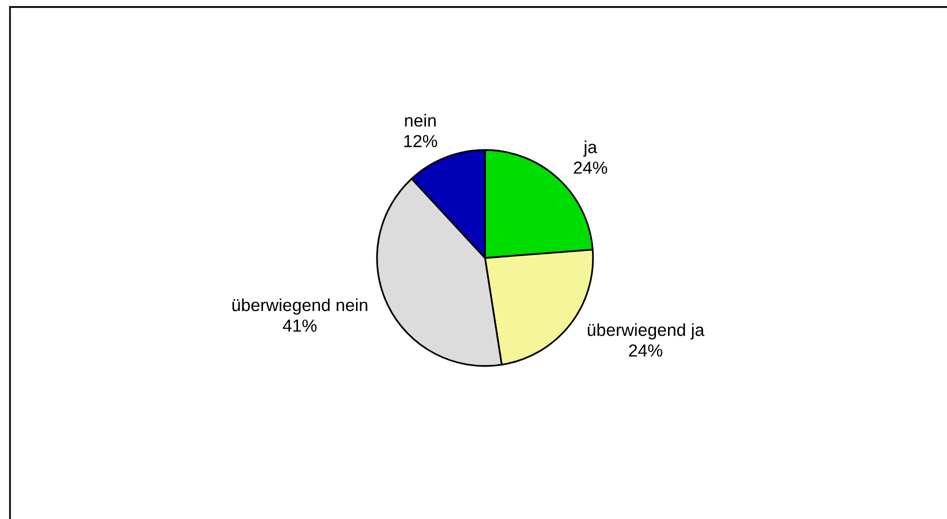 The image size is (947, 519). Describe the element at coordinates (420, 120) in the screenshot. I see `slice-label: nein` at that location.